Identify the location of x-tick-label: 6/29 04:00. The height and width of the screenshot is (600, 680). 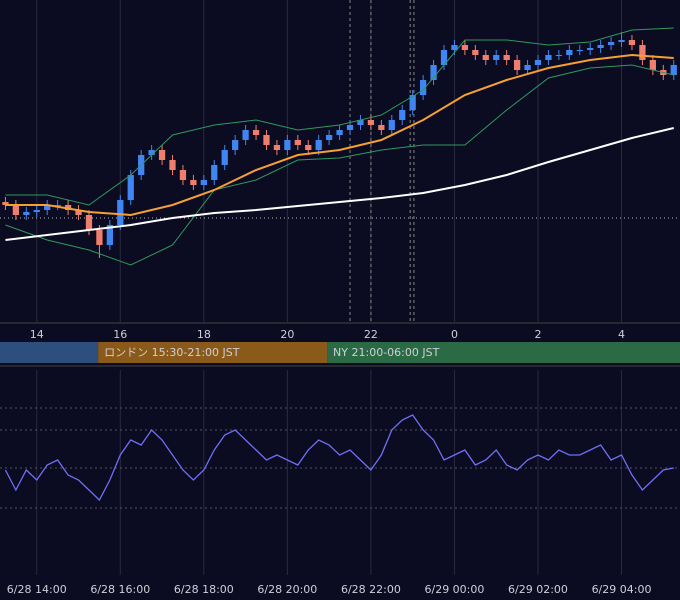
(622, 589).